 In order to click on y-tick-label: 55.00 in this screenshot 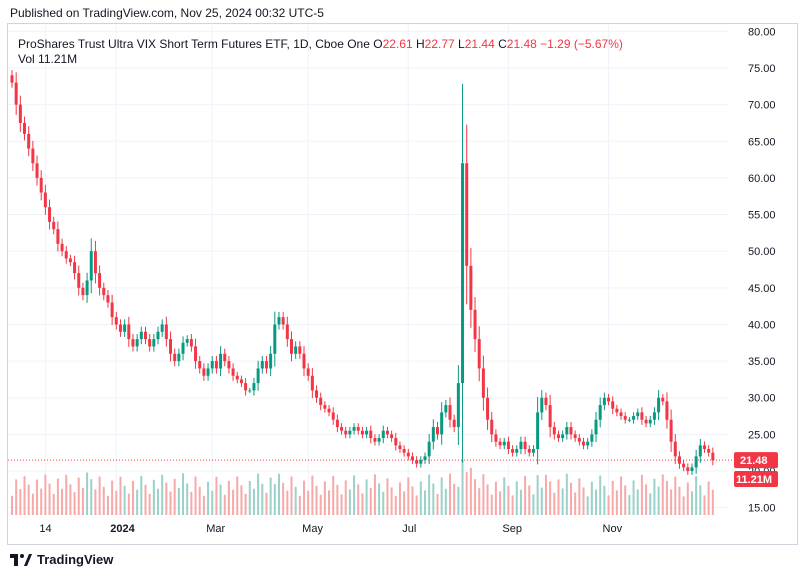, I will do `click(762, 216)`.